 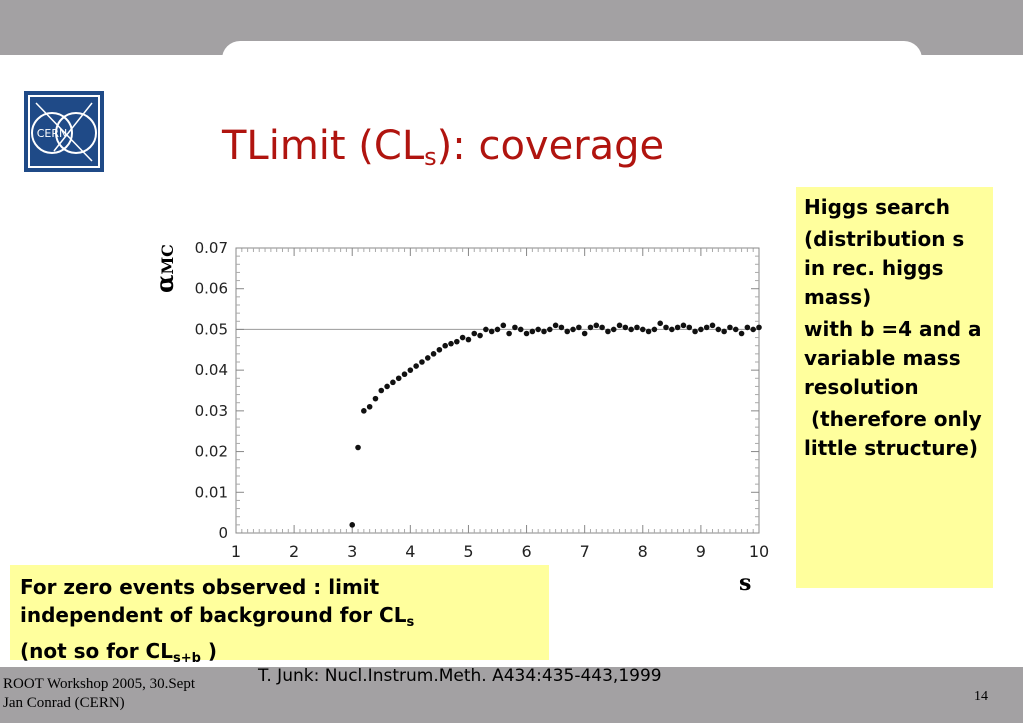 What do you see at coordinates (877, 207) in the screenshot?
I see `higgs-note-line: Higgs search` at bounding box center [877, 207].